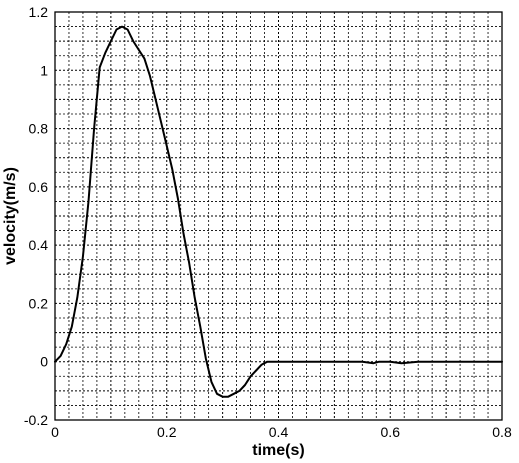 Image resolution: width=519 pixels, height=463 pixels. I want to click on x-tick-label: 0, so click(55, 432).